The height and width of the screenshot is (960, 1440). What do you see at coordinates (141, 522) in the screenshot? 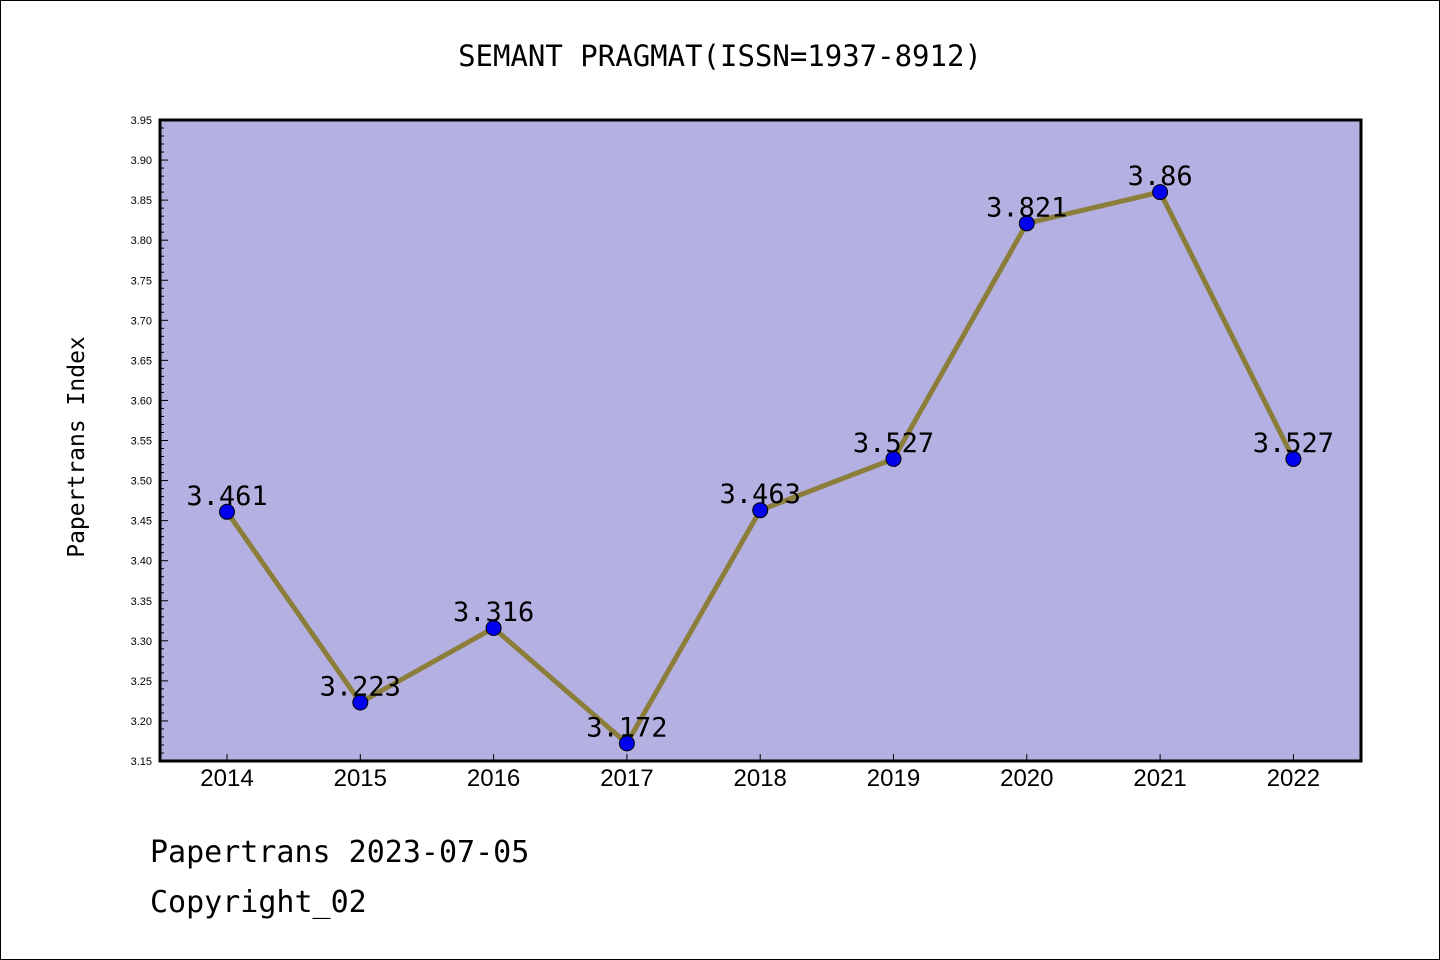
I see `y-tick-label: 3.45` at bounding box center [141, 522].